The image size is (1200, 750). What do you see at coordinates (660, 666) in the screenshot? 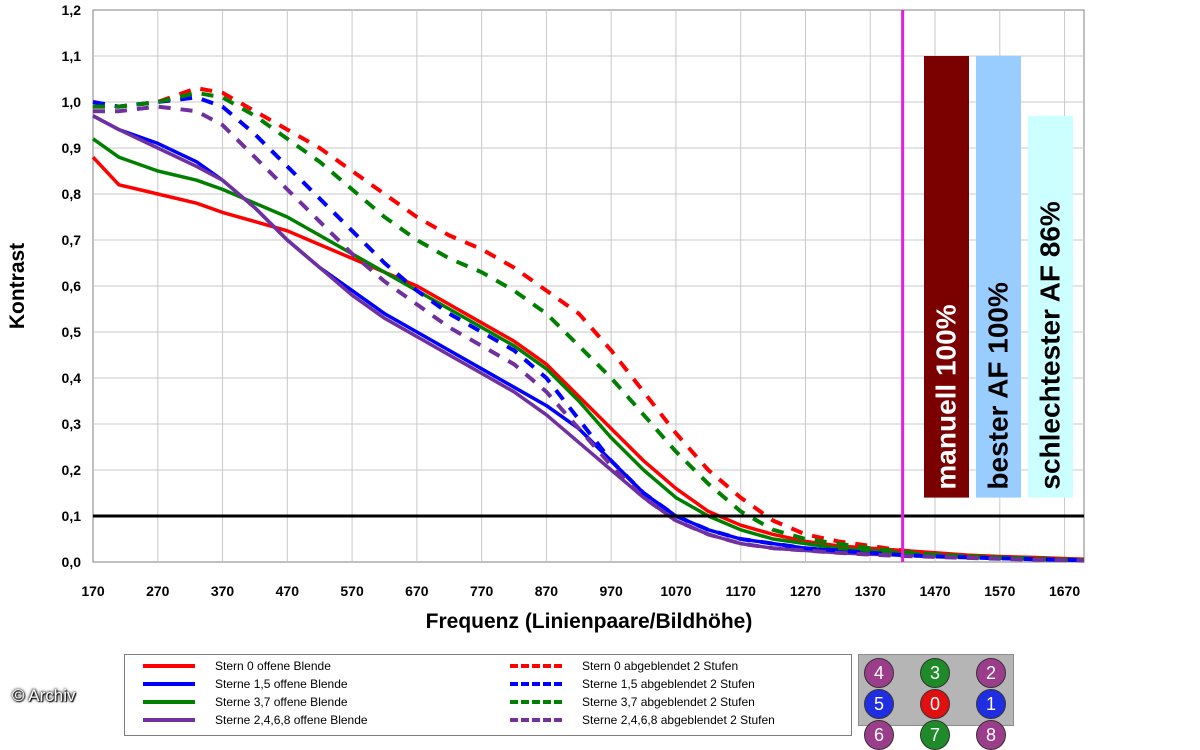
I see `legend-label: Stern 0 abgeblendet 2 Stufen` at bounding box center [660, 666].